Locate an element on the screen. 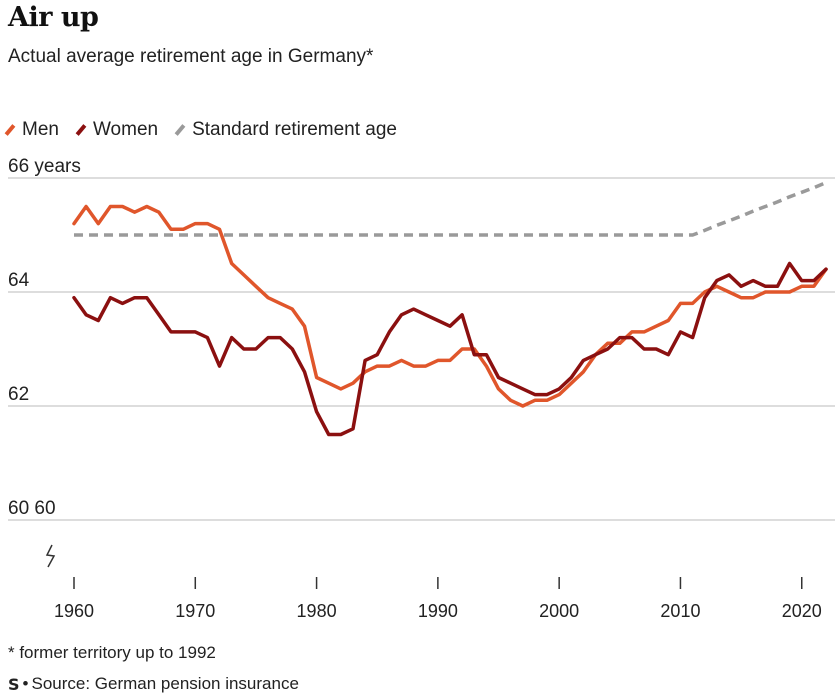 This screenshot has height=698, width=837. y-tick-label: 60 60 is located at coordinates (32, 508).